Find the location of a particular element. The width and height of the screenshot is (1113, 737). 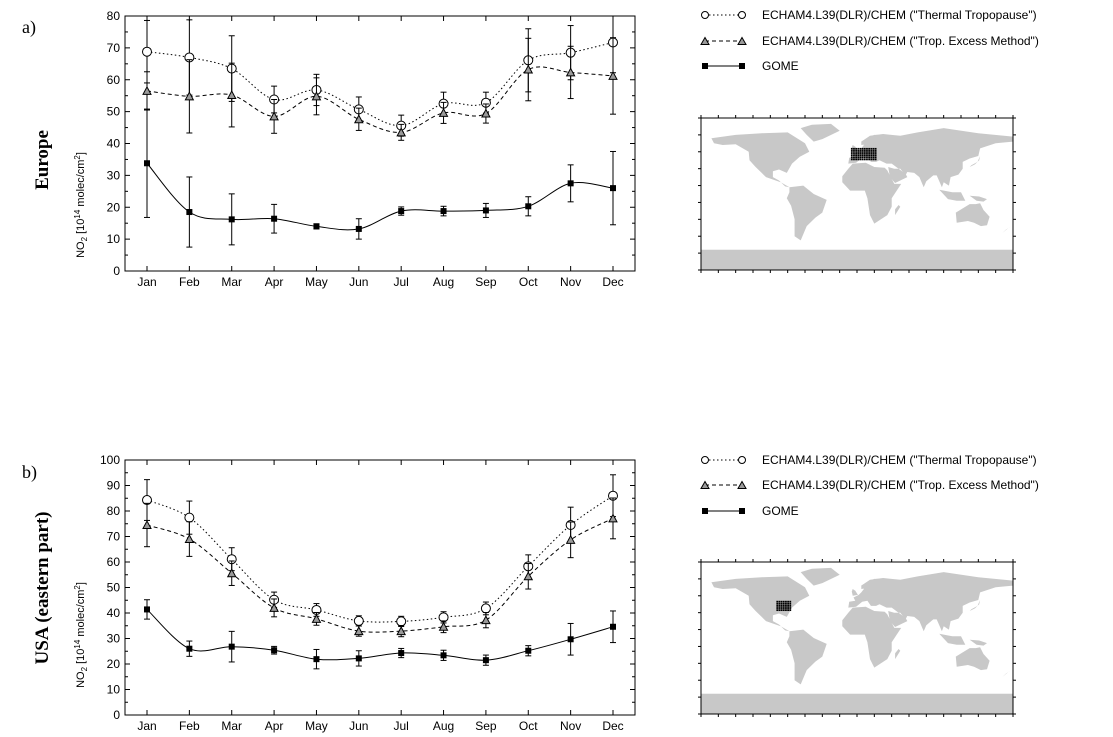

panel-a-ylabel: NO2 [1014 molec/cm2] is located at coordinates (81, 205).